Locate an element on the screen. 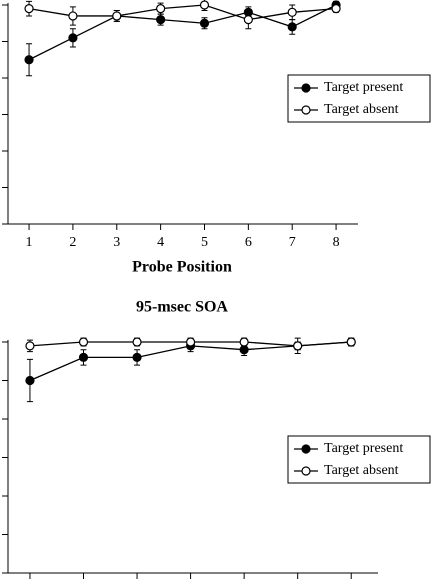  x-tick-label: 2 is located at coordinates (72, 242).